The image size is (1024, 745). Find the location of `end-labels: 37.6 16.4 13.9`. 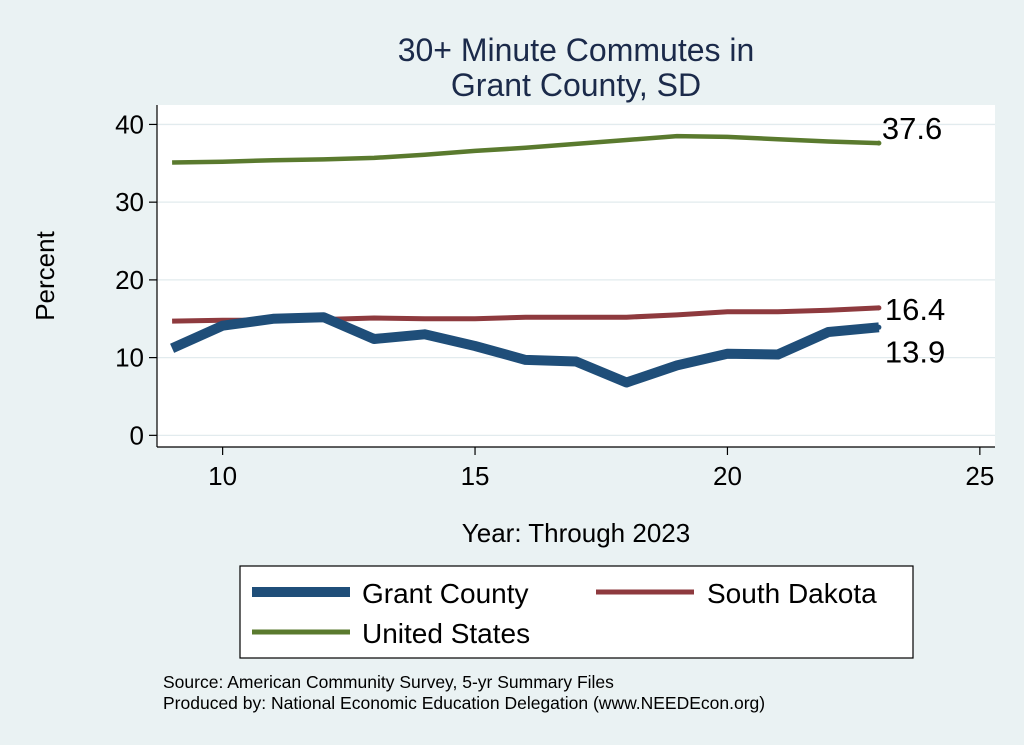

end-labels: 37.6 16.4 13.9 is located at coordinates (913, 240).